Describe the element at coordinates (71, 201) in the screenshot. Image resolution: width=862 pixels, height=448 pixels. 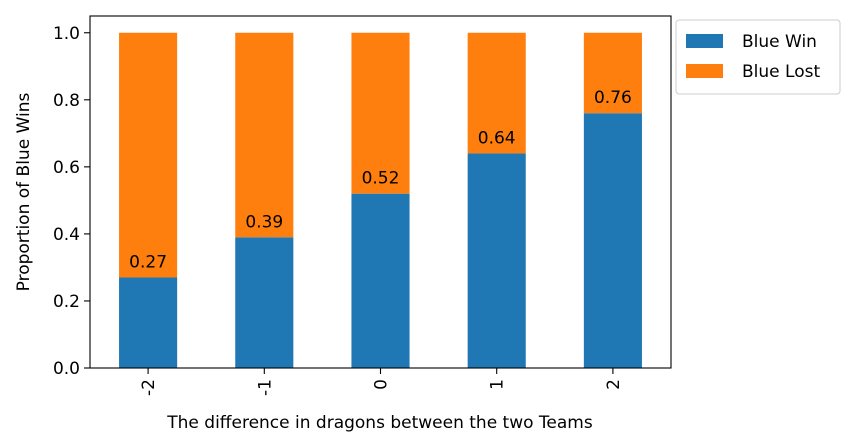
I see `y-axis: 0.0 0.2 0.4 0.6 0.8 1.0` at that location.